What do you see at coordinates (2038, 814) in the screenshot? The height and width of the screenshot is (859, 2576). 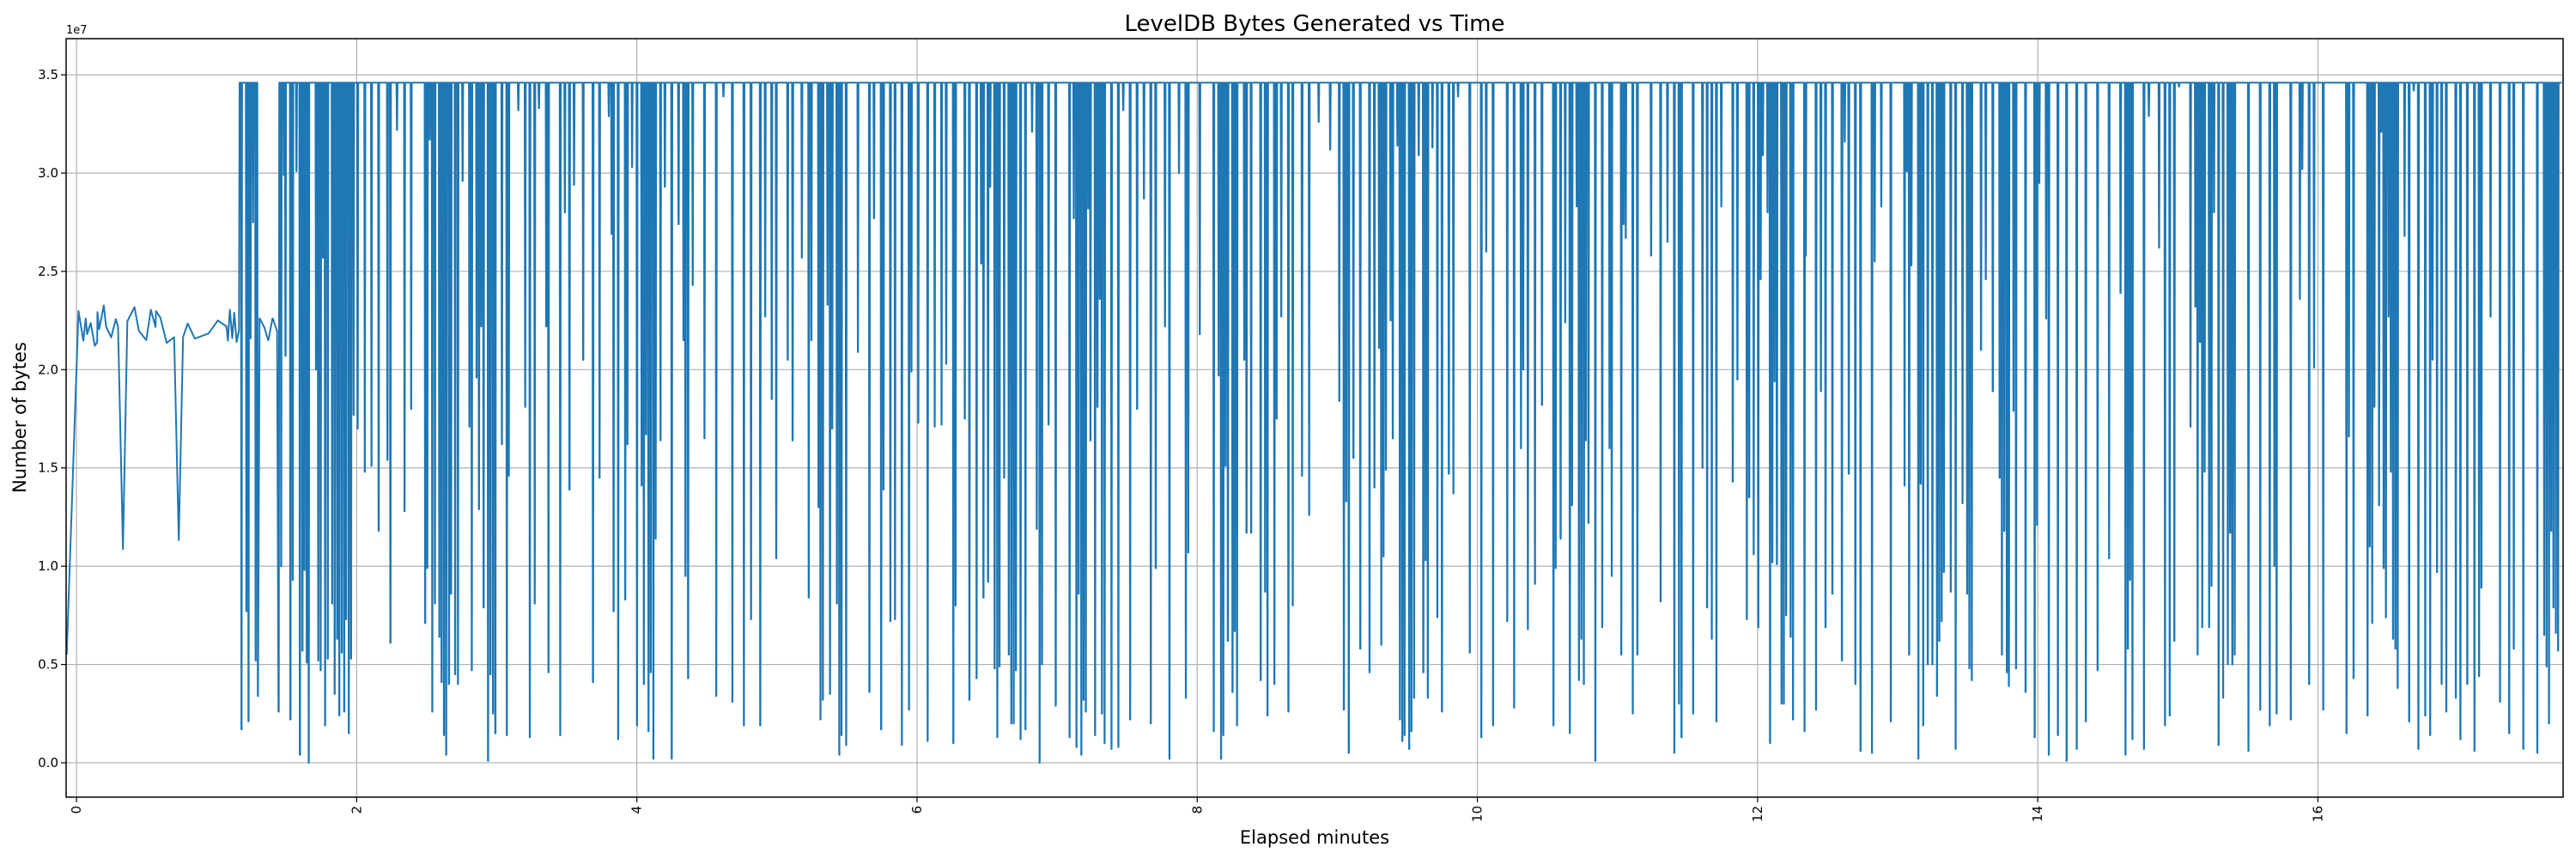 I see `x-tick-label: 14` at bounding box center [2038, 814].